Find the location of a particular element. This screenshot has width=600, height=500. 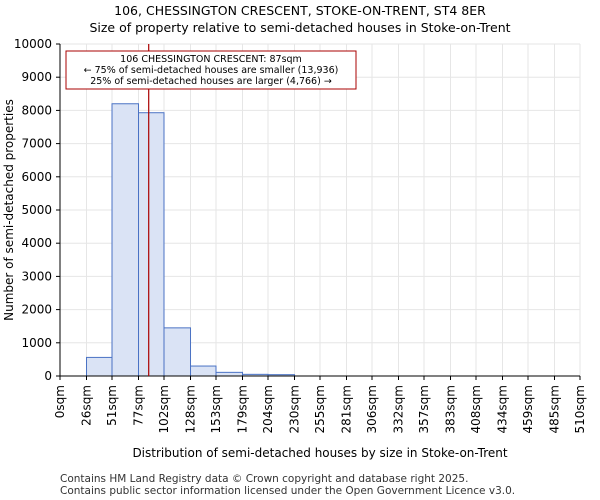

x-tick-label: 510sqm is located at coordinates (580, 409).